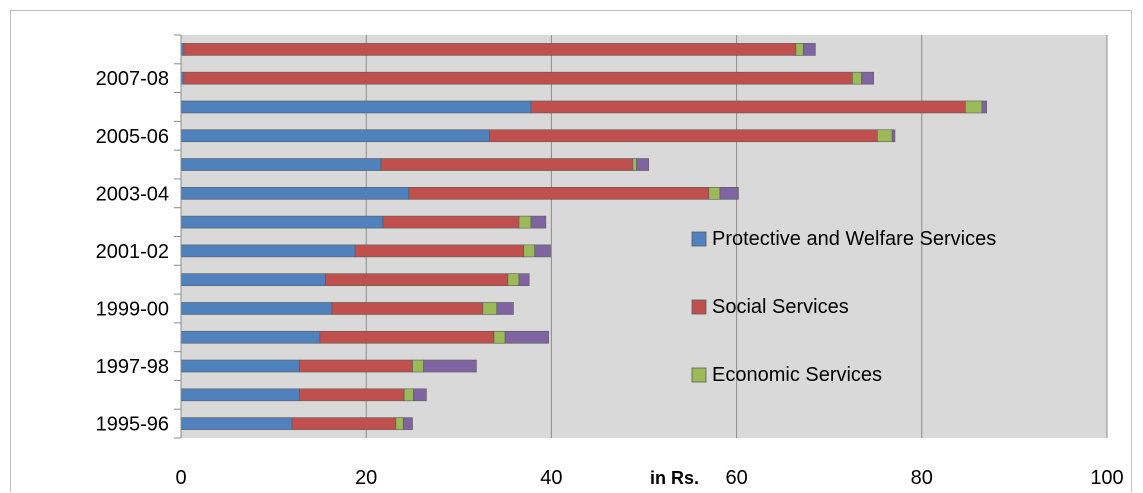  What do you see at coordinates (132, 194) in the screenshot?
I see `y-tick-label: 2003-04` at bounding box center [132, 194].